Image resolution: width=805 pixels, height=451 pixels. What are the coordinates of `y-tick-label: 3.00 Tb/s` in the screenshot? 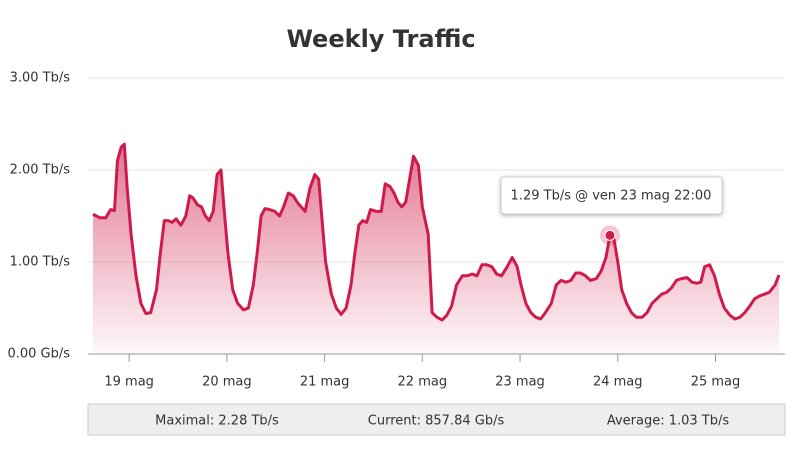 It's located at (40, 78).